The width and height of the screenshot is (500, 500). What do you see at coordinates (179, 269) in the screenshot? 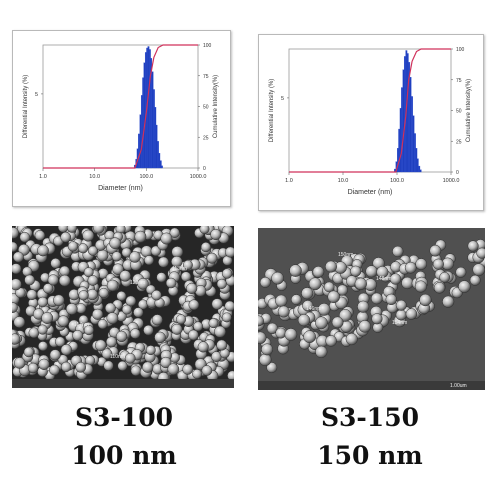
I see `sem-annotation: 113nm` at bounding box center [179, 269].